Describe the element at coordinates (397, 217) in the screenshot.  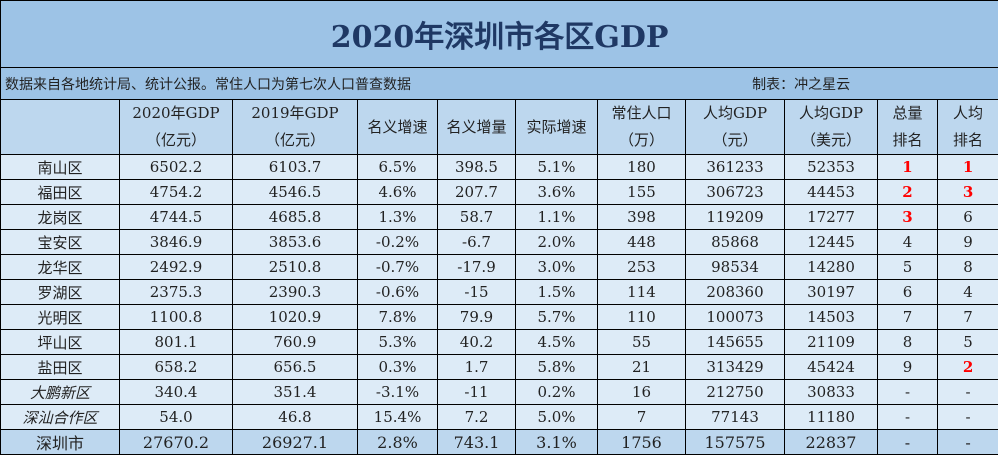
I see `table-cell: 1.3%` at that location.